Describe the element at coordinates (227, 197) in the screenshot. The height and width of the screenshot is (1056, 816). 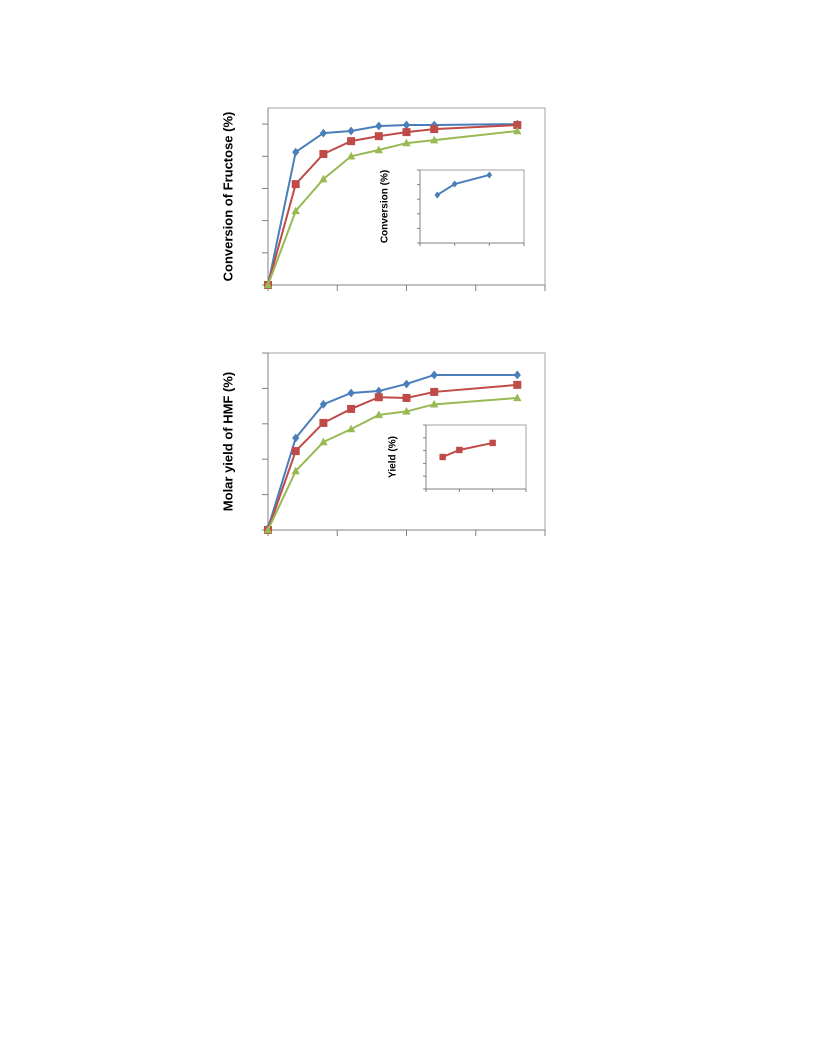
I see `y-axis-label: Conversion of Fructose (%)` at that location.